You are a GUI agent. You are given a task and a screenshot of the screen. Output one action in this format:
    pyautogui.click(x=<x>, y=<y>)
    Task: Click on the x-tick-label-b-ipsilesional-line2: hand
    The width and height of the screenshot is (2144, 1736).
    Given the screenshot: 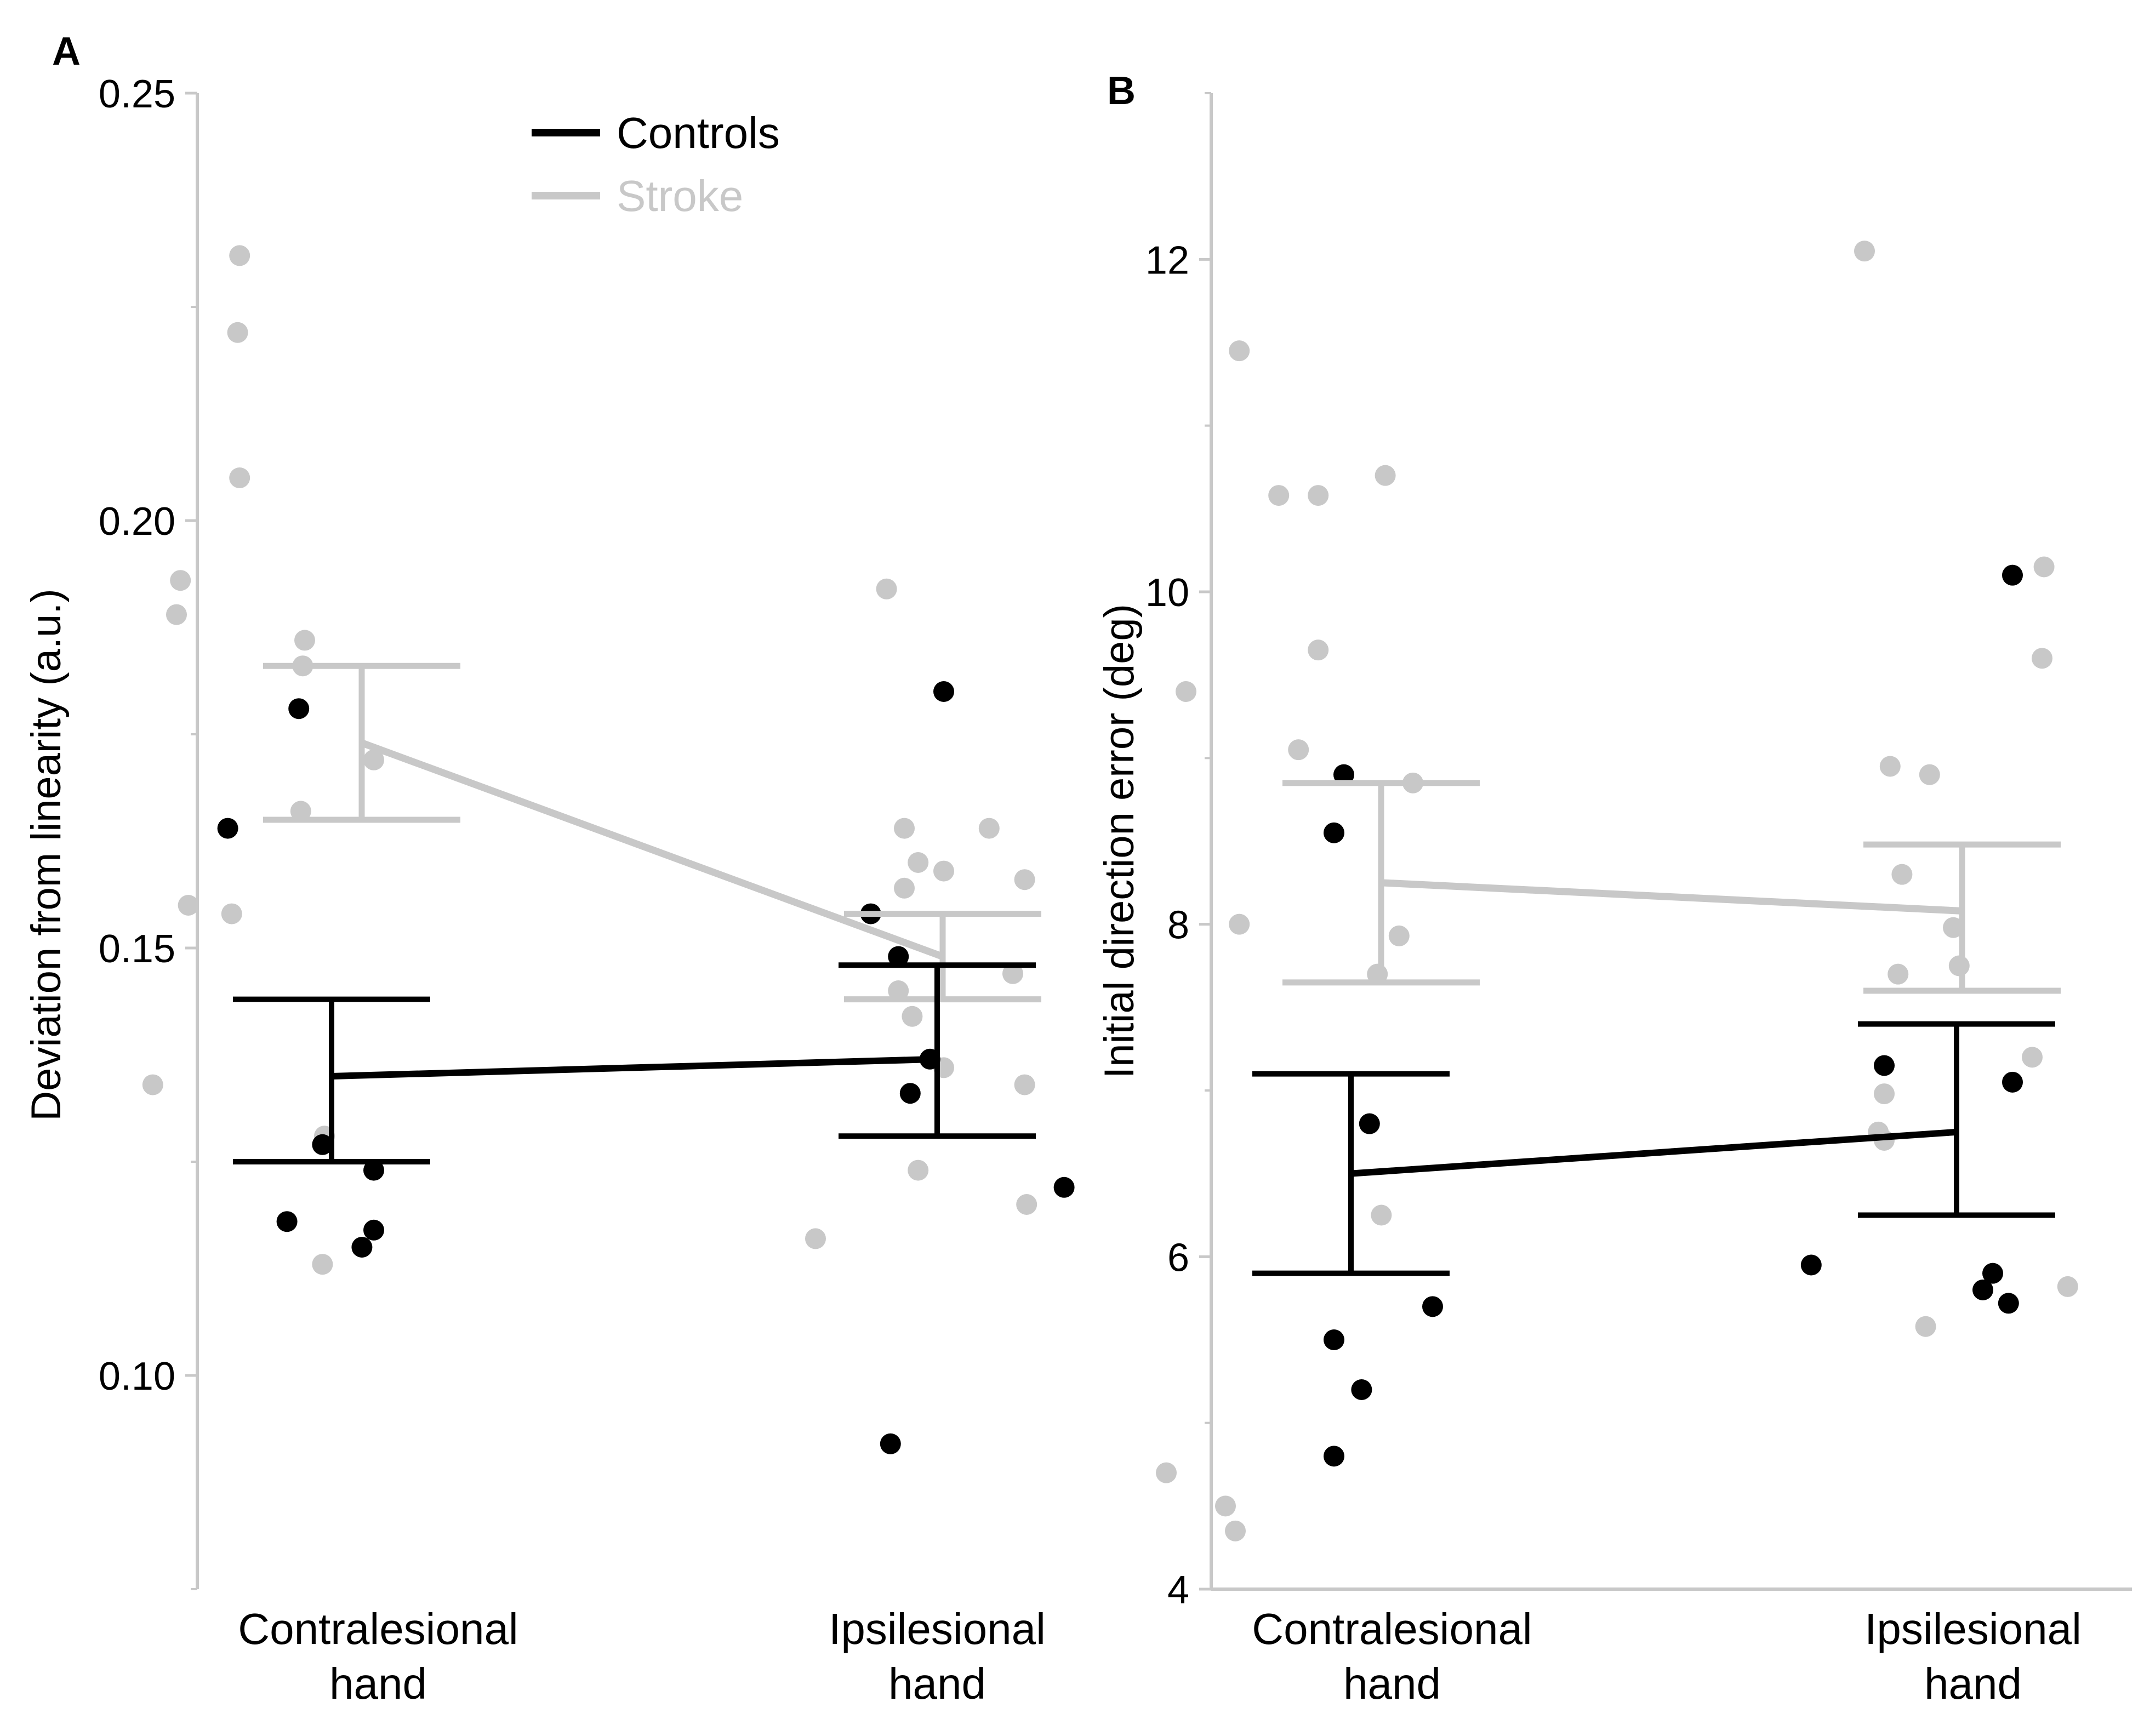 What is the action you would take?
    pyautogui.click(x=1973, y=1684)
    